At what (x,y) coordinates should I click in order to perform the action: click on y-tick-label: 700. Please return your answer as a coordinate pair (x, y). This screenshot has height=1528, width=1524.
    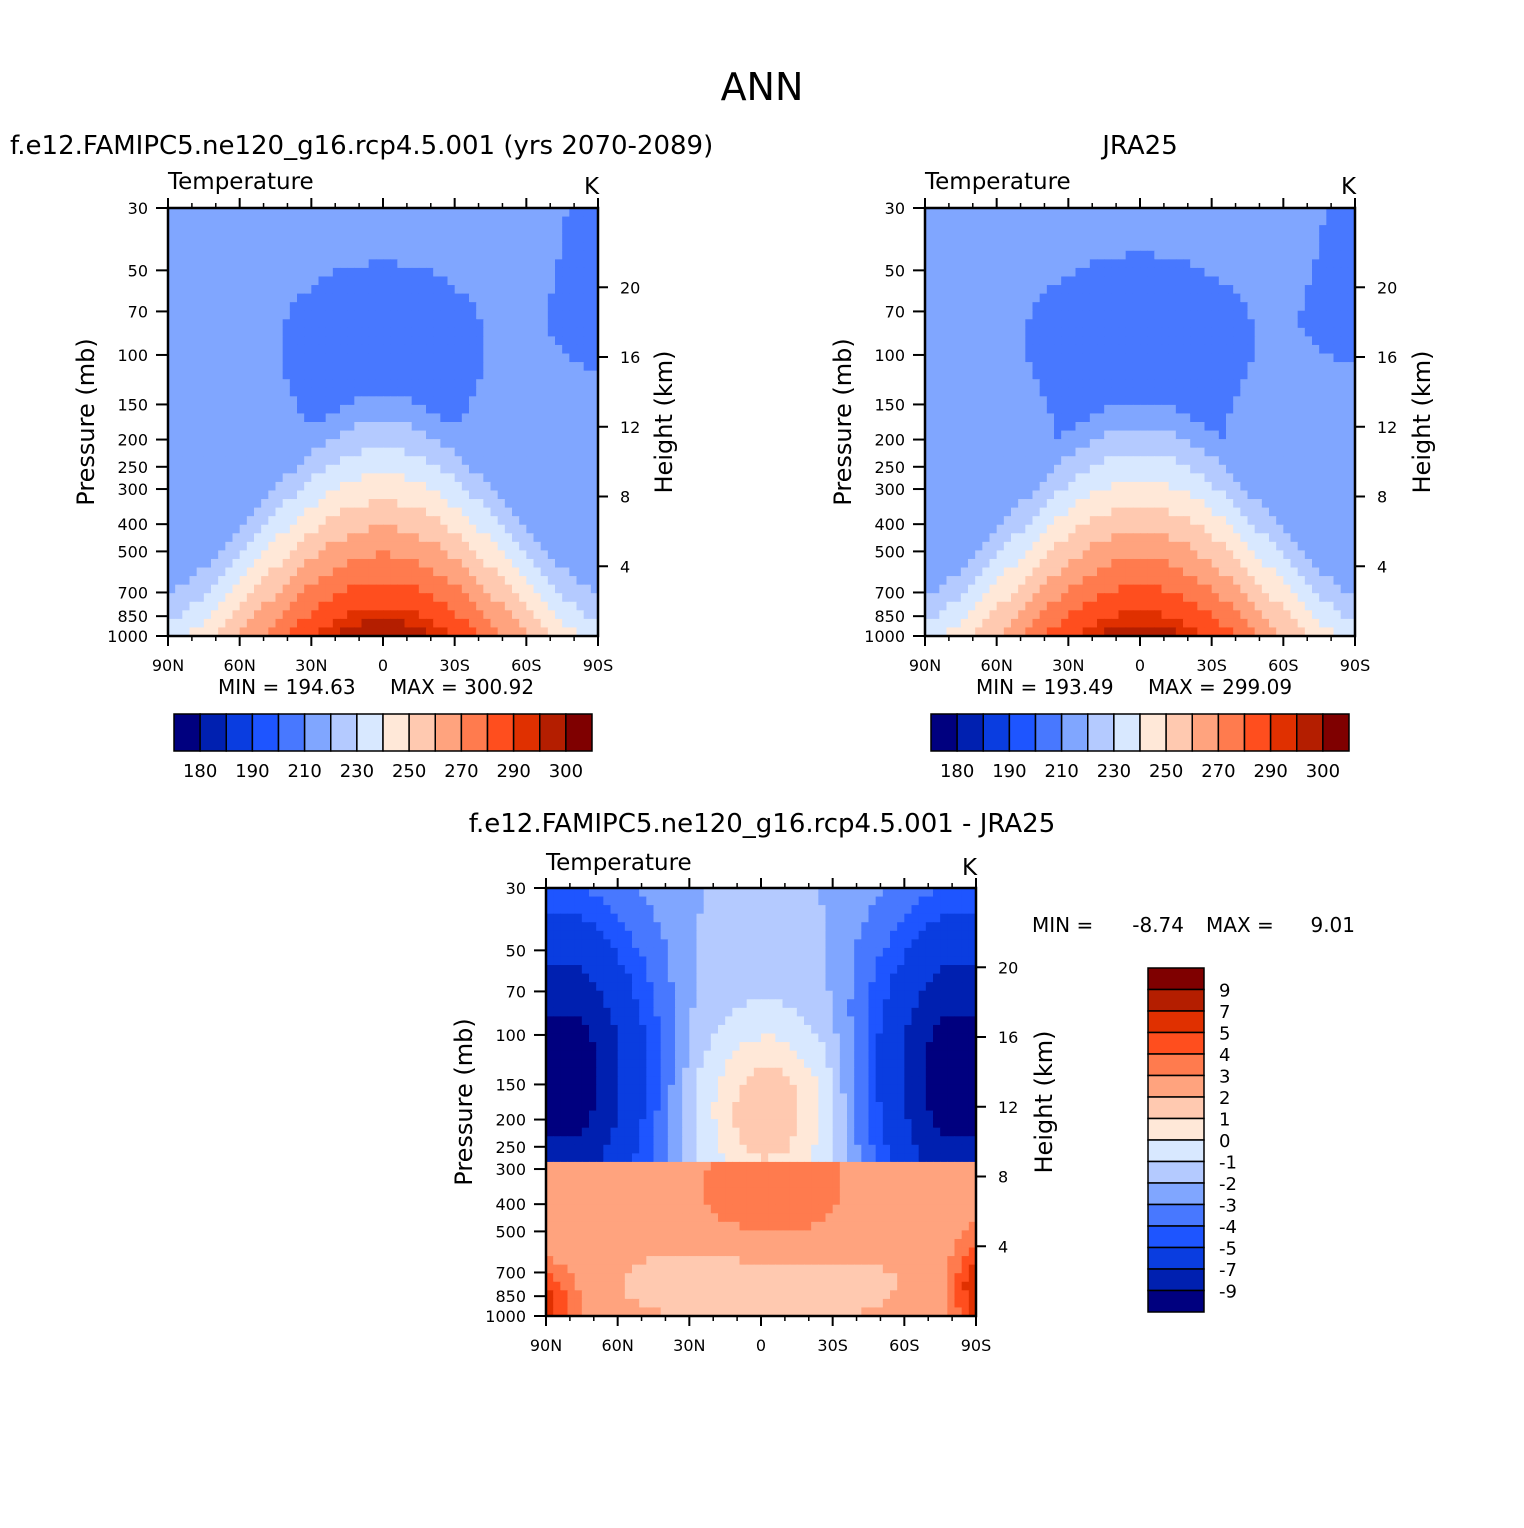
    Looking at the image, I should click on (132, 592).